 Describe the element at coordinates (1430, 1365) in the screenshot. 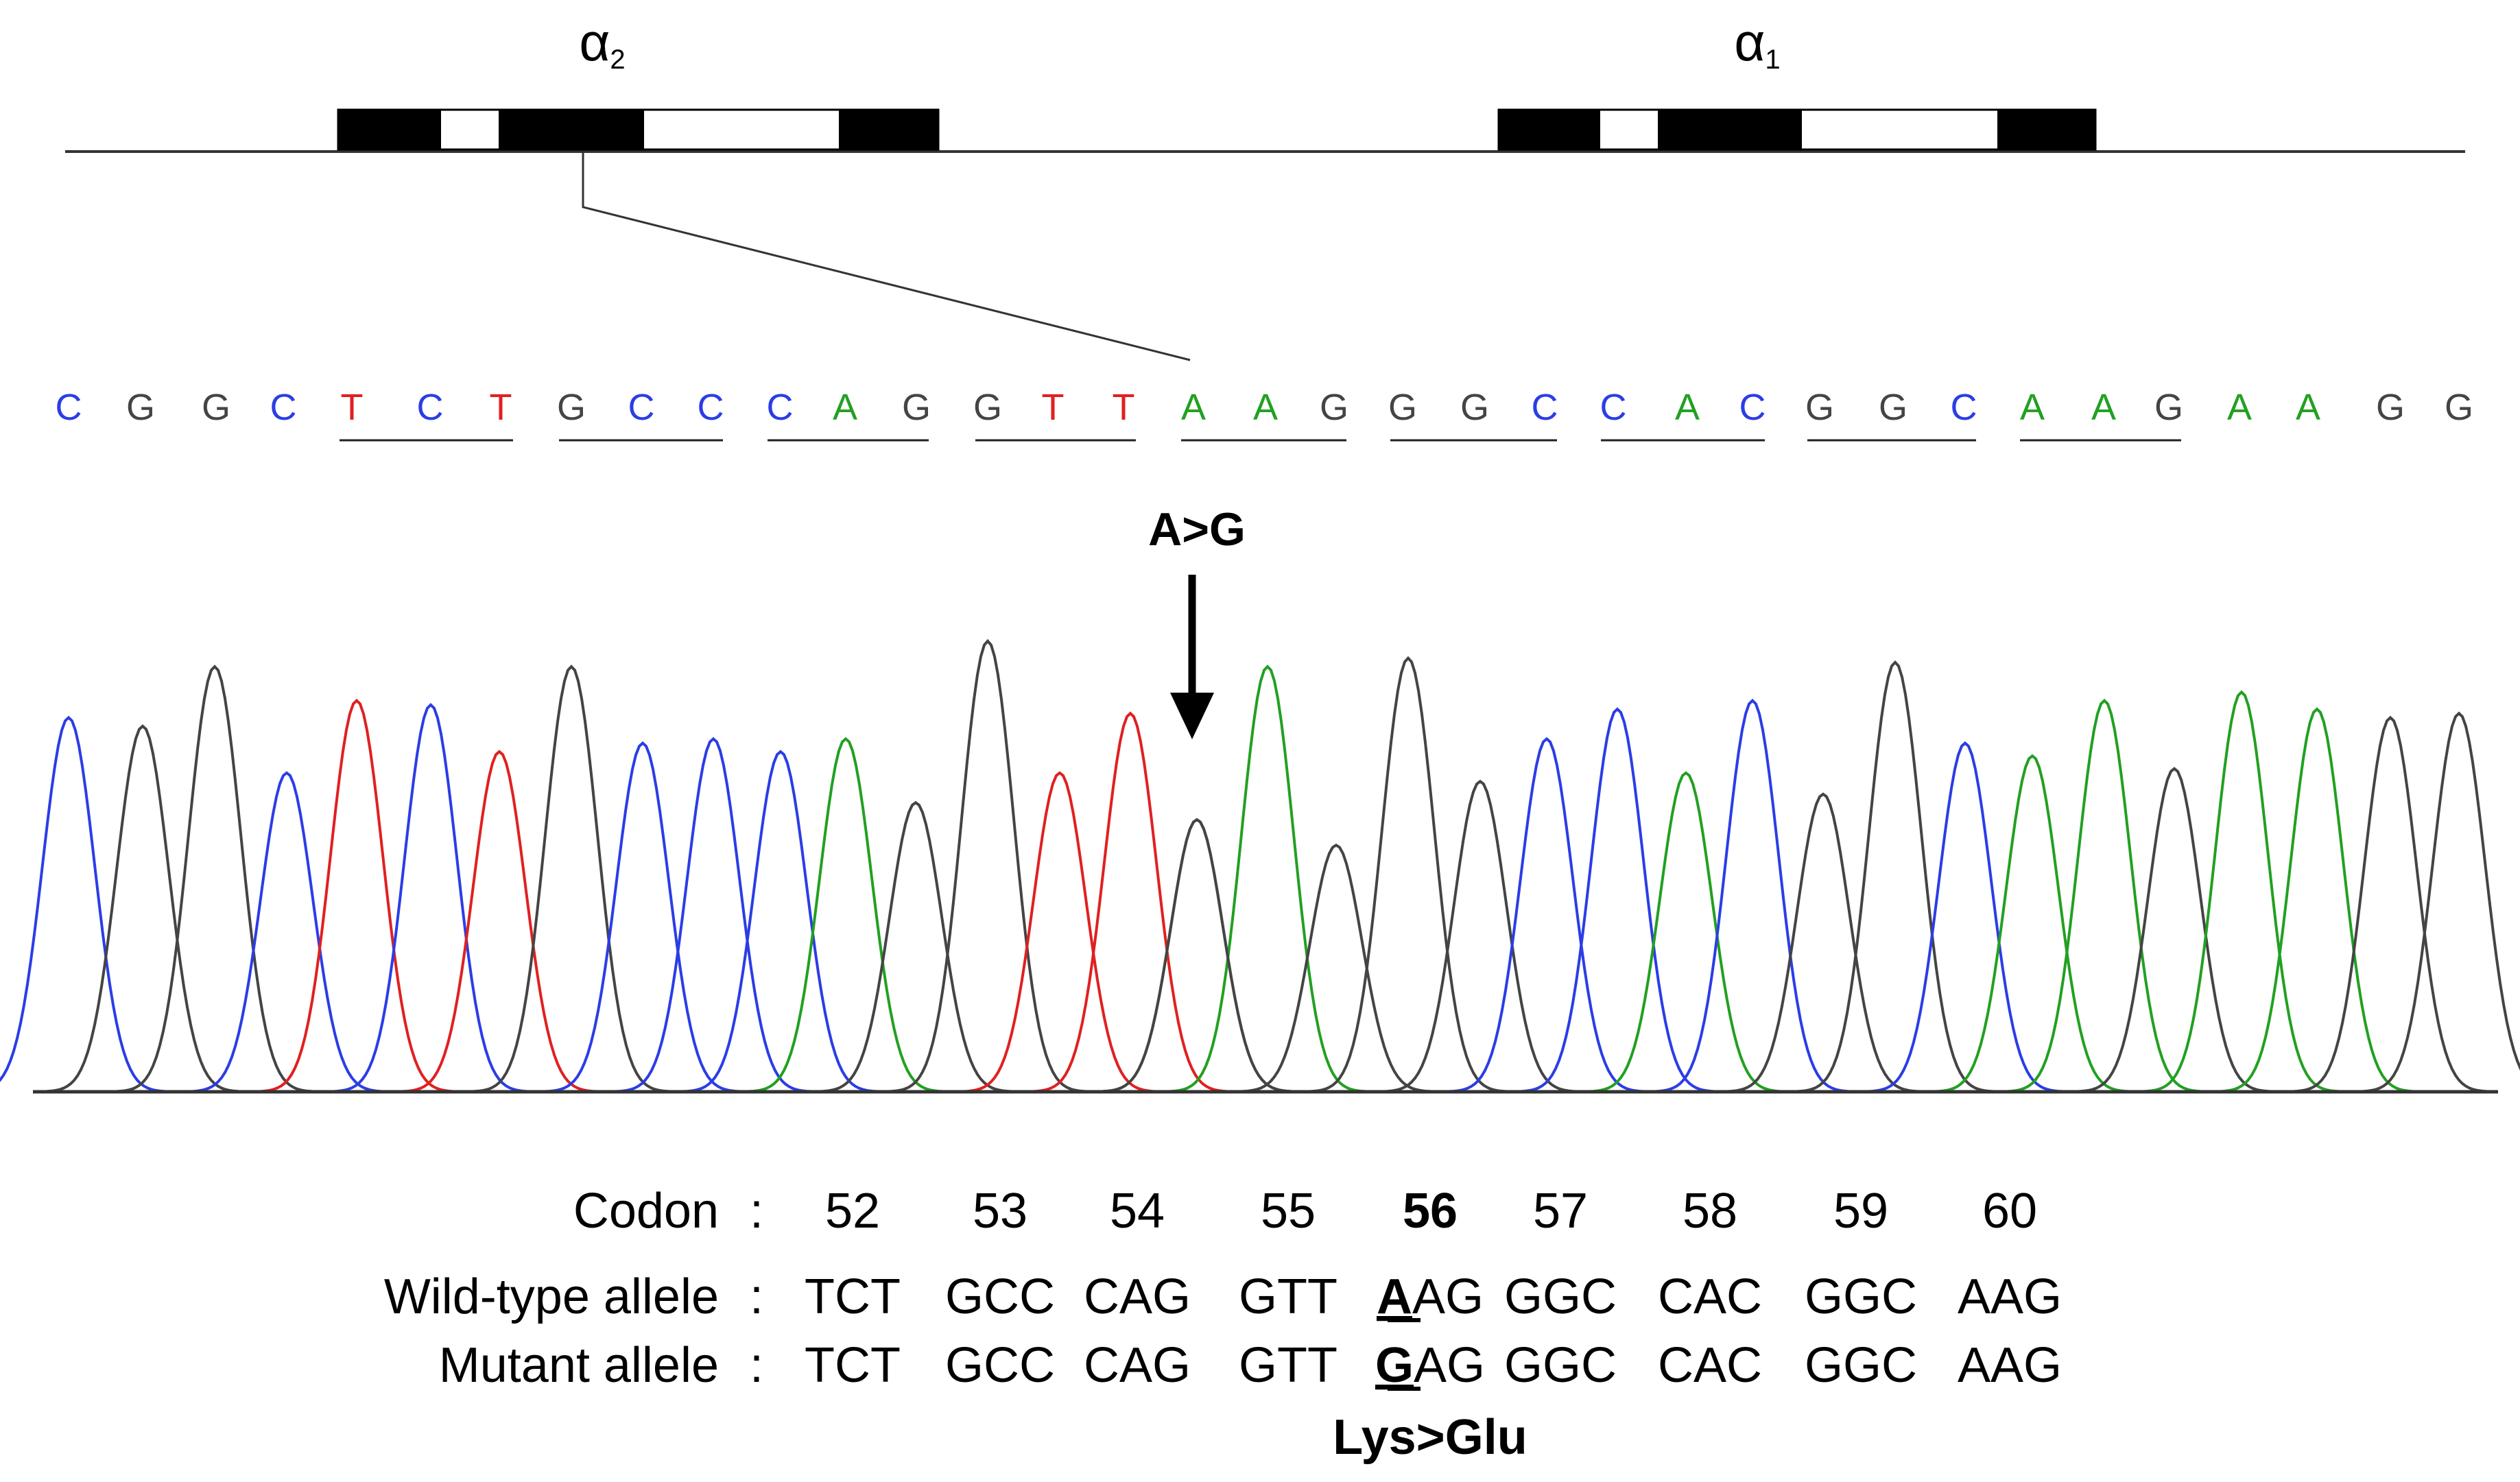

I see `mutant-codon: GAG` at that location.